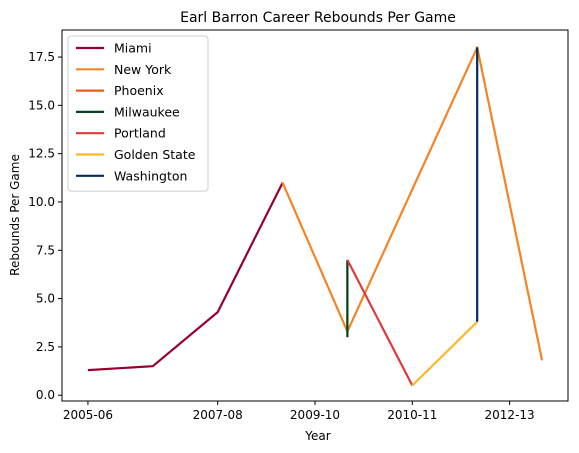  I want to click on legend-label-1: New York, so click(143, 69).